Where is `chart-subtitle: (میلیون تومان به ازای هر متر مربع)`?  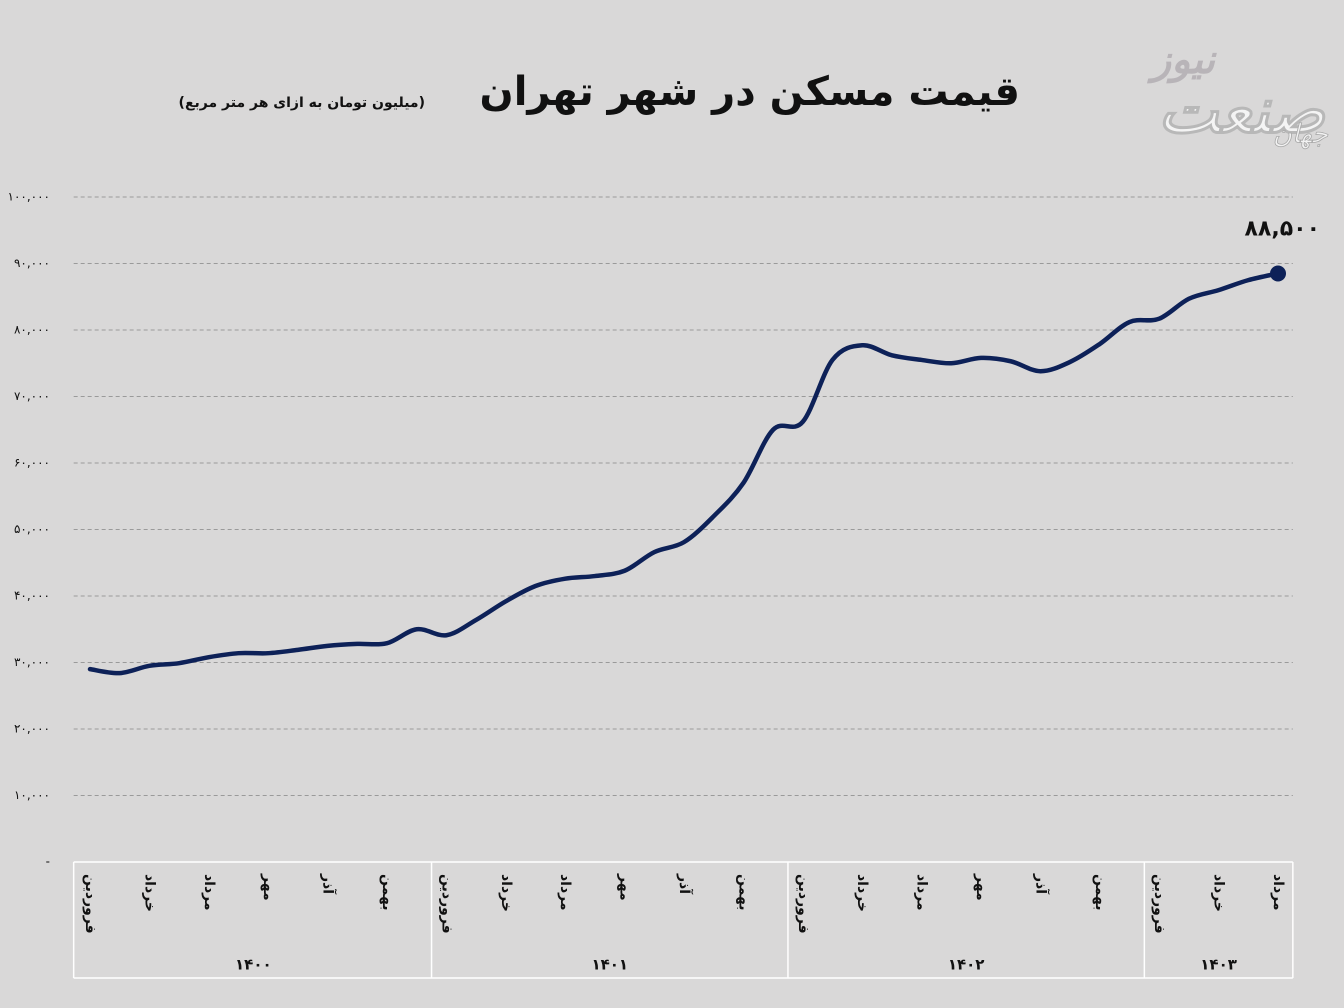 chart-subtitle: (میلیون تومان به ازای هر متر مربع) is located at coordinates (302, 103).